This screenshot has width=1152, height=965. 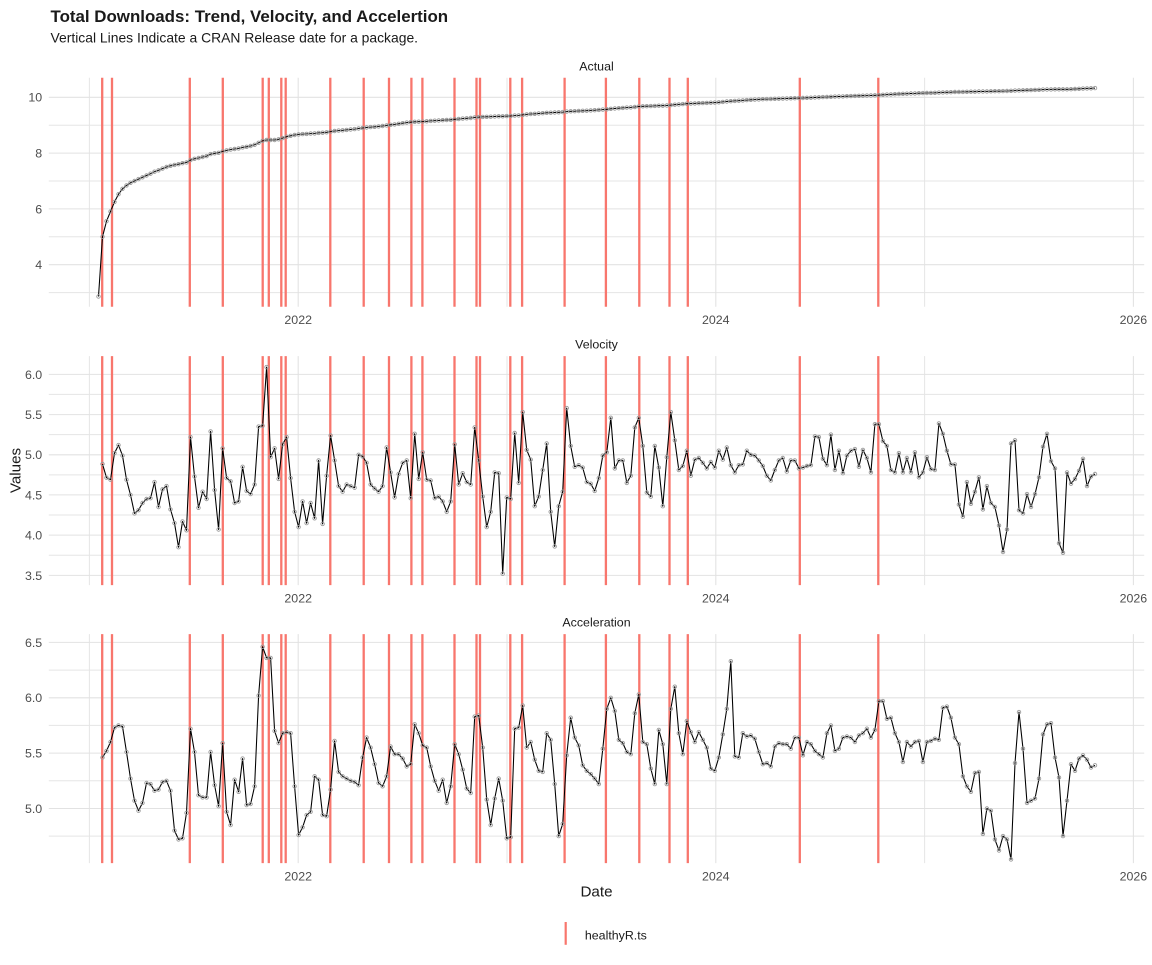 I want to click on svg-text: Acceleration, so click(x=596, y=623).